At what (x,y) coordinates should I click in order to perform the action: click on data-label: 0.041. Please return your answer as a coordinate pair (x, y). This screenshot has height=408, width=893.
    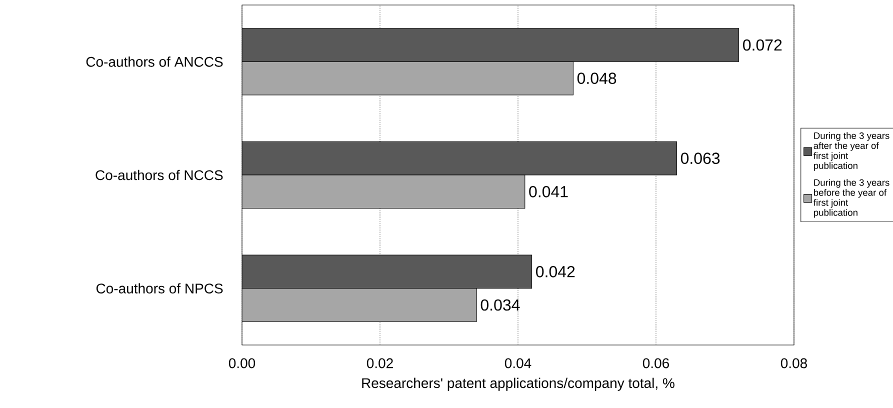
    Looking at the image, I should click on (548, 192).